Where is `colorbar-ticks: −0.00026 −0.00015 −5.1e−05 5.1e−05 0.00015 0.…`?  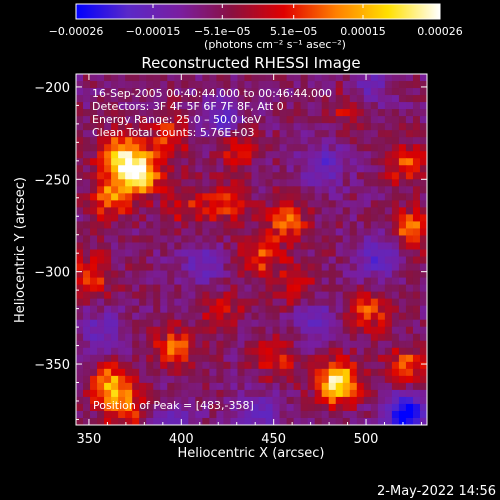
colorbar-ticks: −0.00026 −0.00015 −5.1e−05 5.1e−05 0.00015 0.… is located at coordinates (256, 21).